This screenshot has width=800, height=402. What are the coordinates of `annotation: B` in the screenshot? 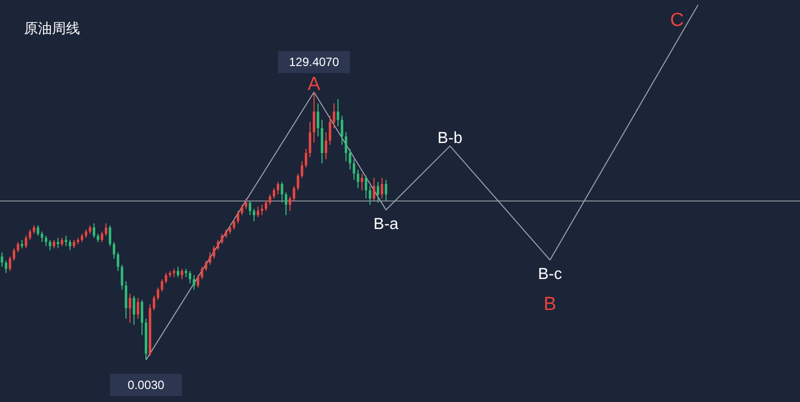 It's located at (550, 304).